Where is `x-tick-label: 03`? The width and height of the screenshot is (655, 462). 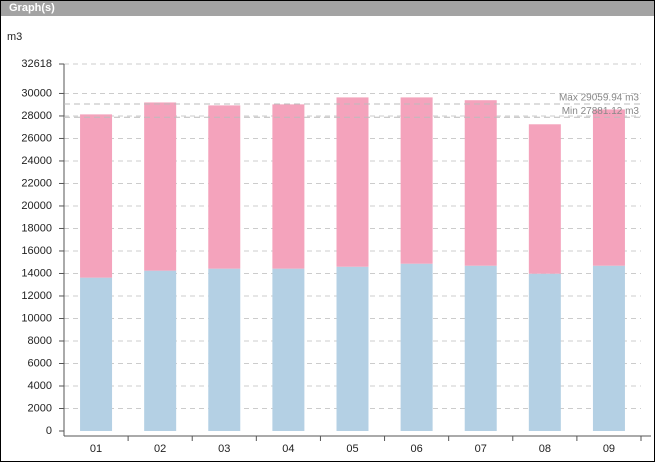 x-tick-label: 03 is located at coordinates (224, 449).